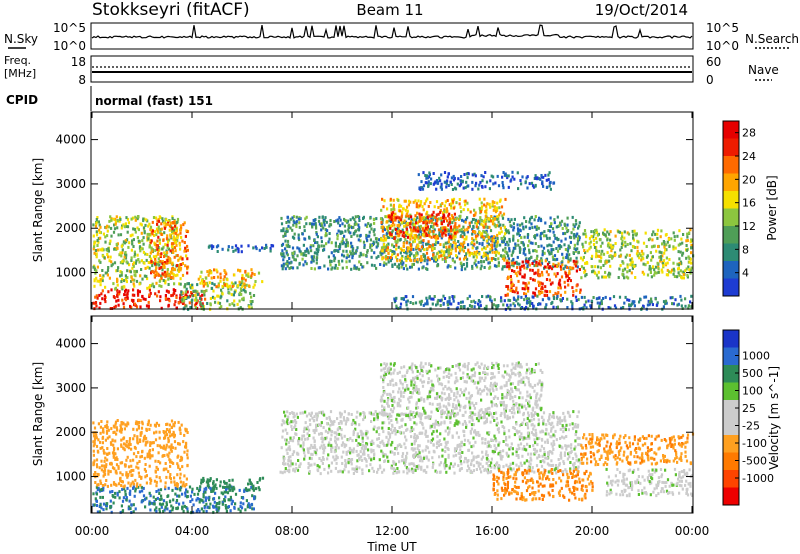  What do you see at coordinates (17, 60) in the screenshot?
I see `freq-label: Freq.` at bounding box center [17, 60].